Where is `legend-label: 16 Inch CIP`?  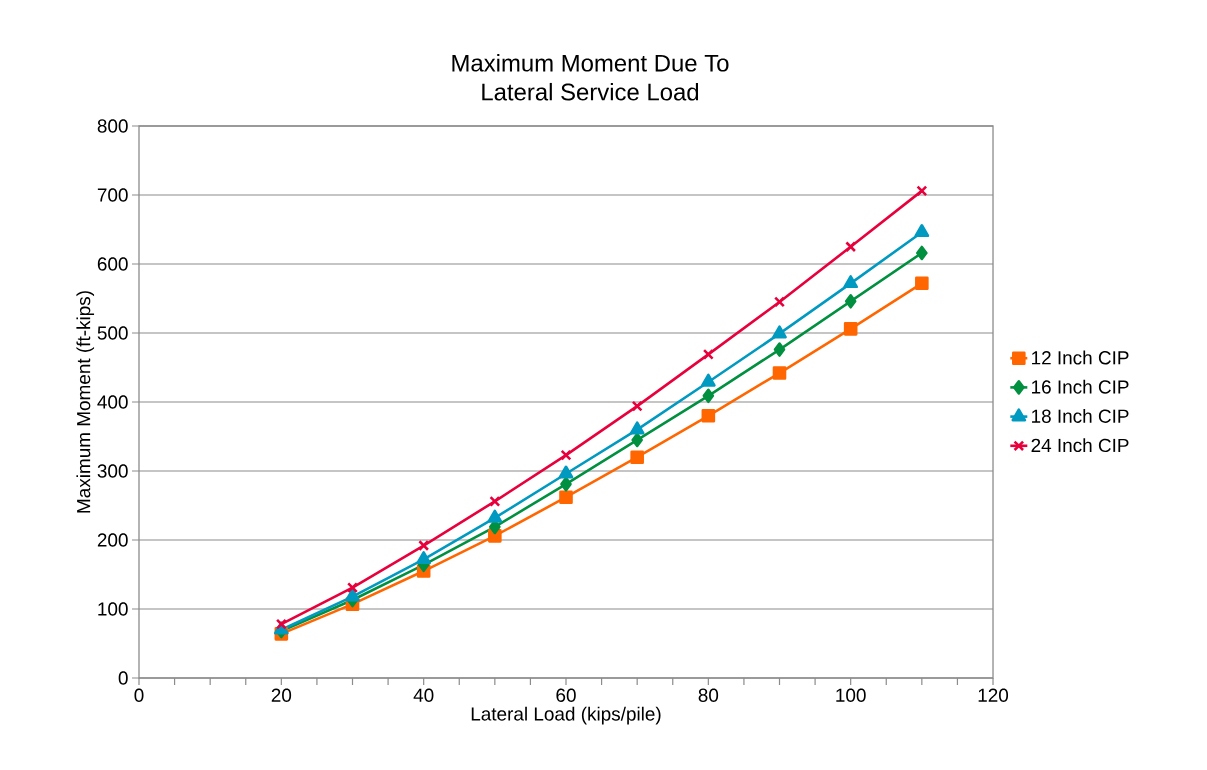
legend-label: 16 Inch CIP is located at coordinates (1080, 386).